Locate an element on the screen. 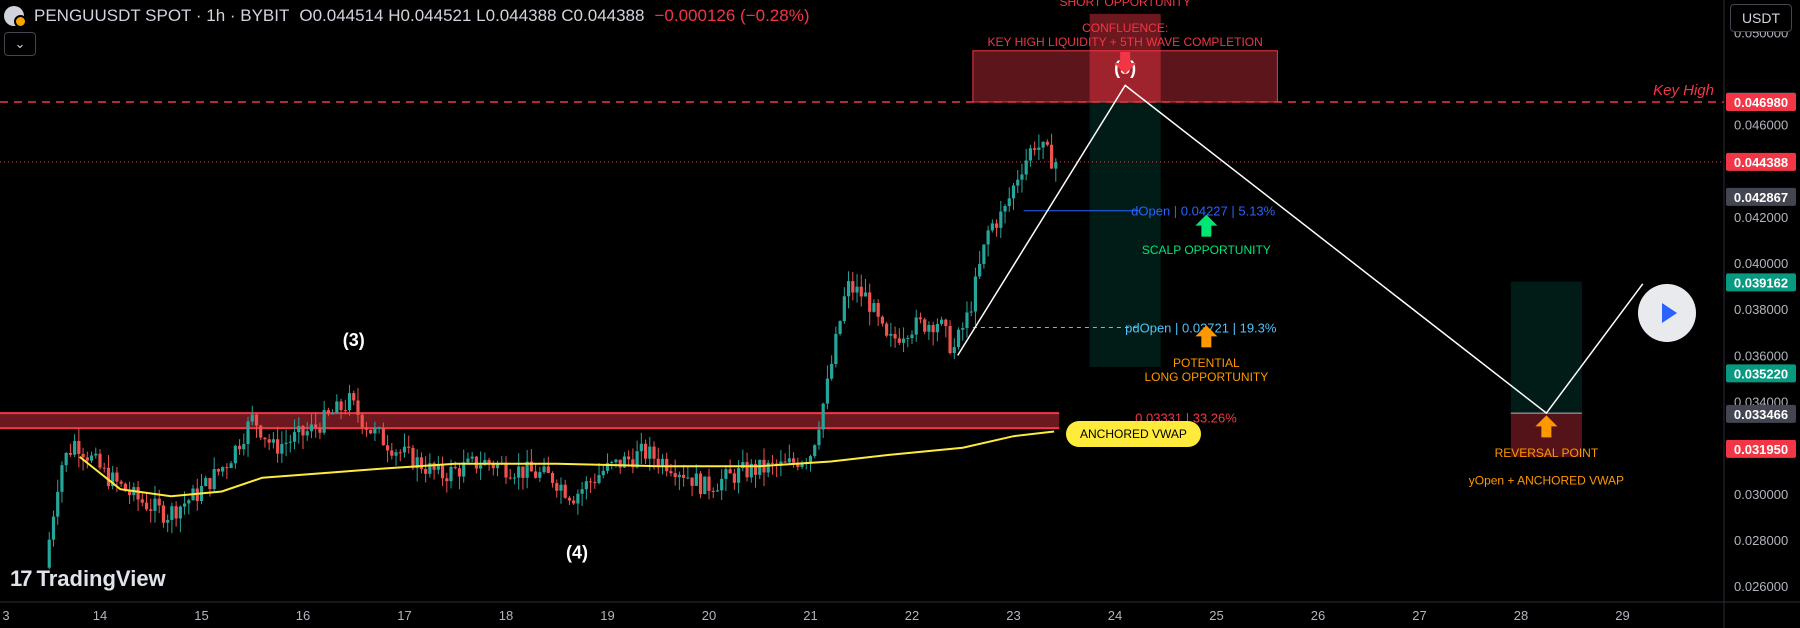 The image size is (1800, 628). yopen-vwap-label: yOpen + ANCHORED VWAP is located at coordinates (1546, 481).